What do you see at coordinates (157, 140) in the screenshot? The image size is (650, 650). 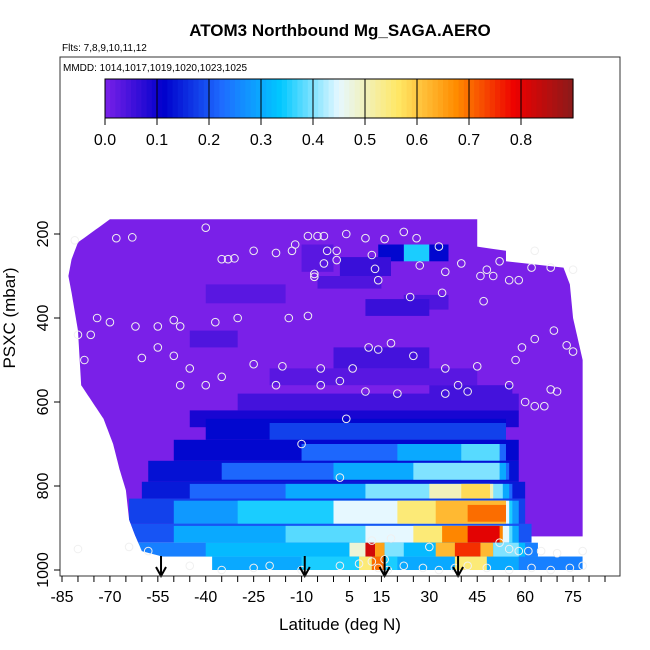 I see `colorbar-tick-label: 0.1` at bounding box center [157, 140].